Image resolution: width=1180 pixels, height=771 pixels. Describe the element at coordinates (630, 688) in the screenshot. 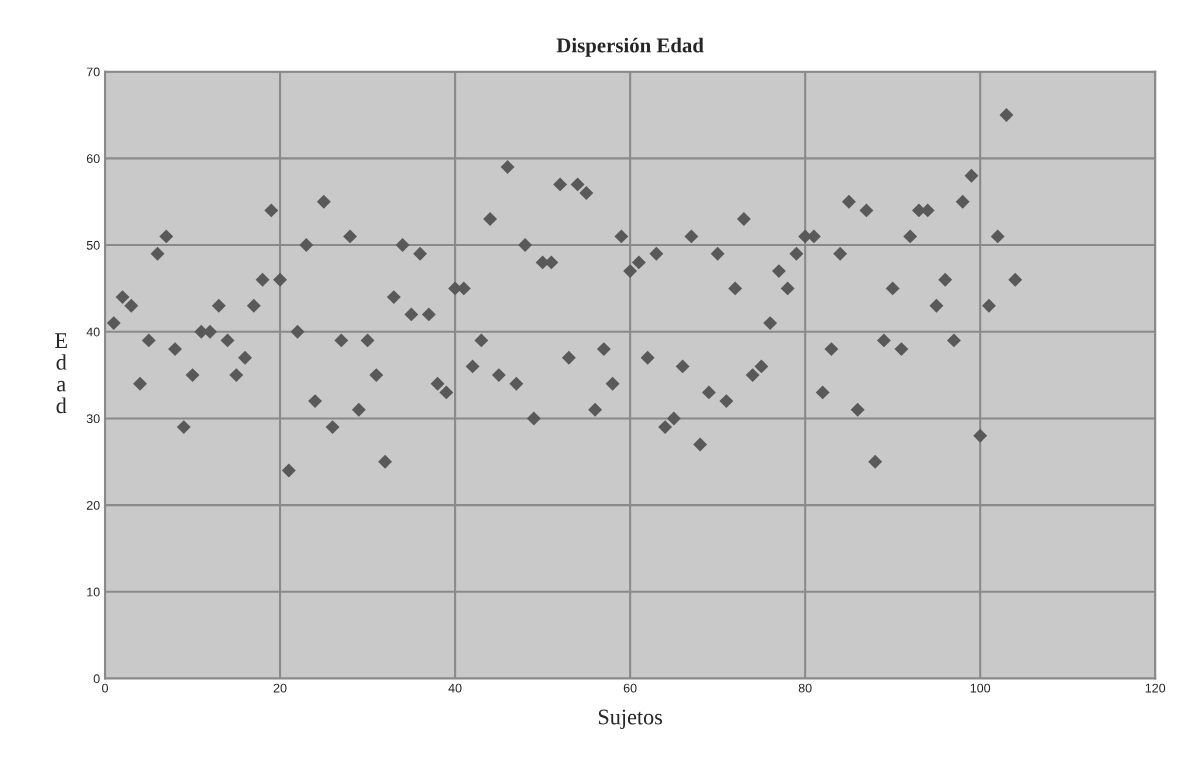

I see `x-tick-label: 60` at that location.